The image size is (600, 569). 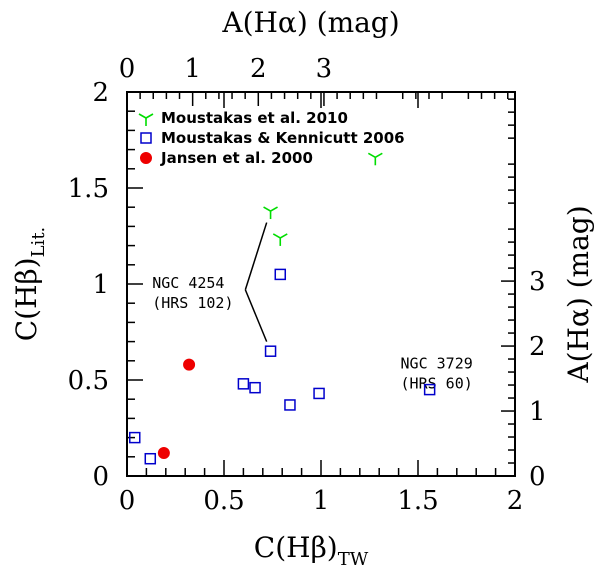 I want to click on right-tick-label: 0, so click(x=537, y=477).